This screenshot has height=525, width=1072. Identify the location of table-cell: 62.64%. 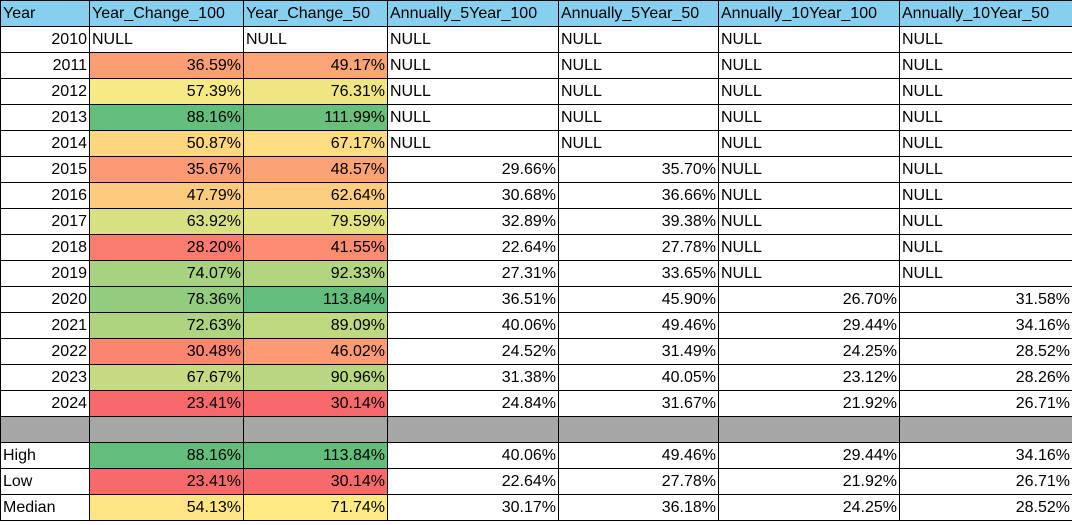
(315, 195).